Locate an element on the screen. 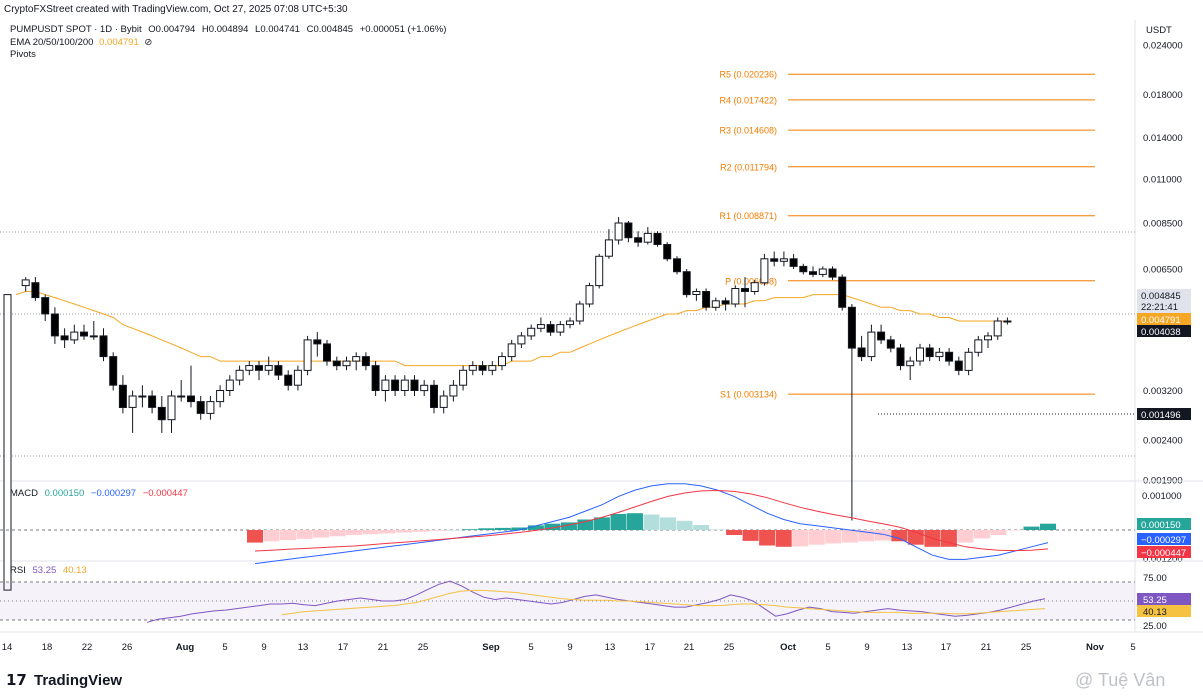 The image size is (1203, 699). currency-label: USDT is located at coordinates (1159, 30).